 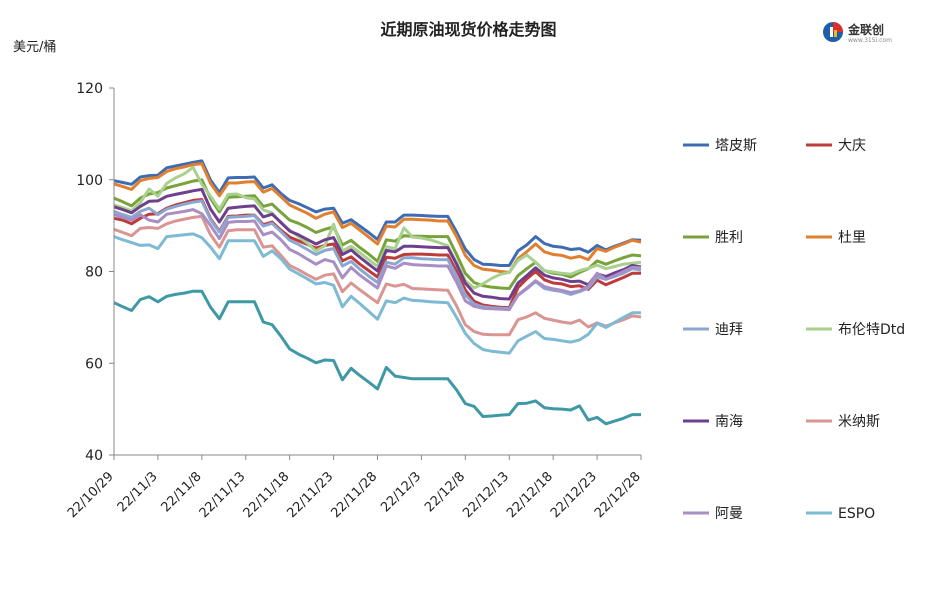 I want to click on y-tick-label: 120, so click(x=89, y=89).